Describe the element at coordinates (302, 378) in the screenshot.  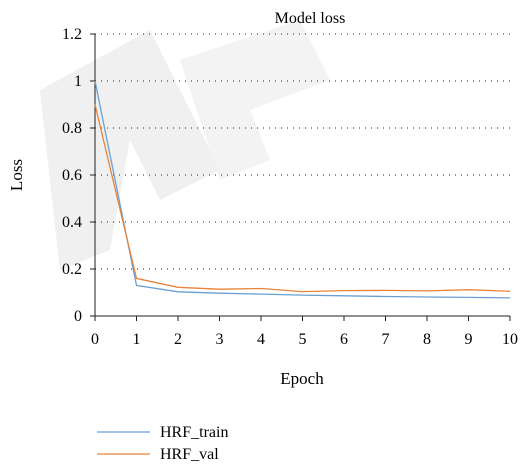
I see `x-axis-label: Epoch` at that location.